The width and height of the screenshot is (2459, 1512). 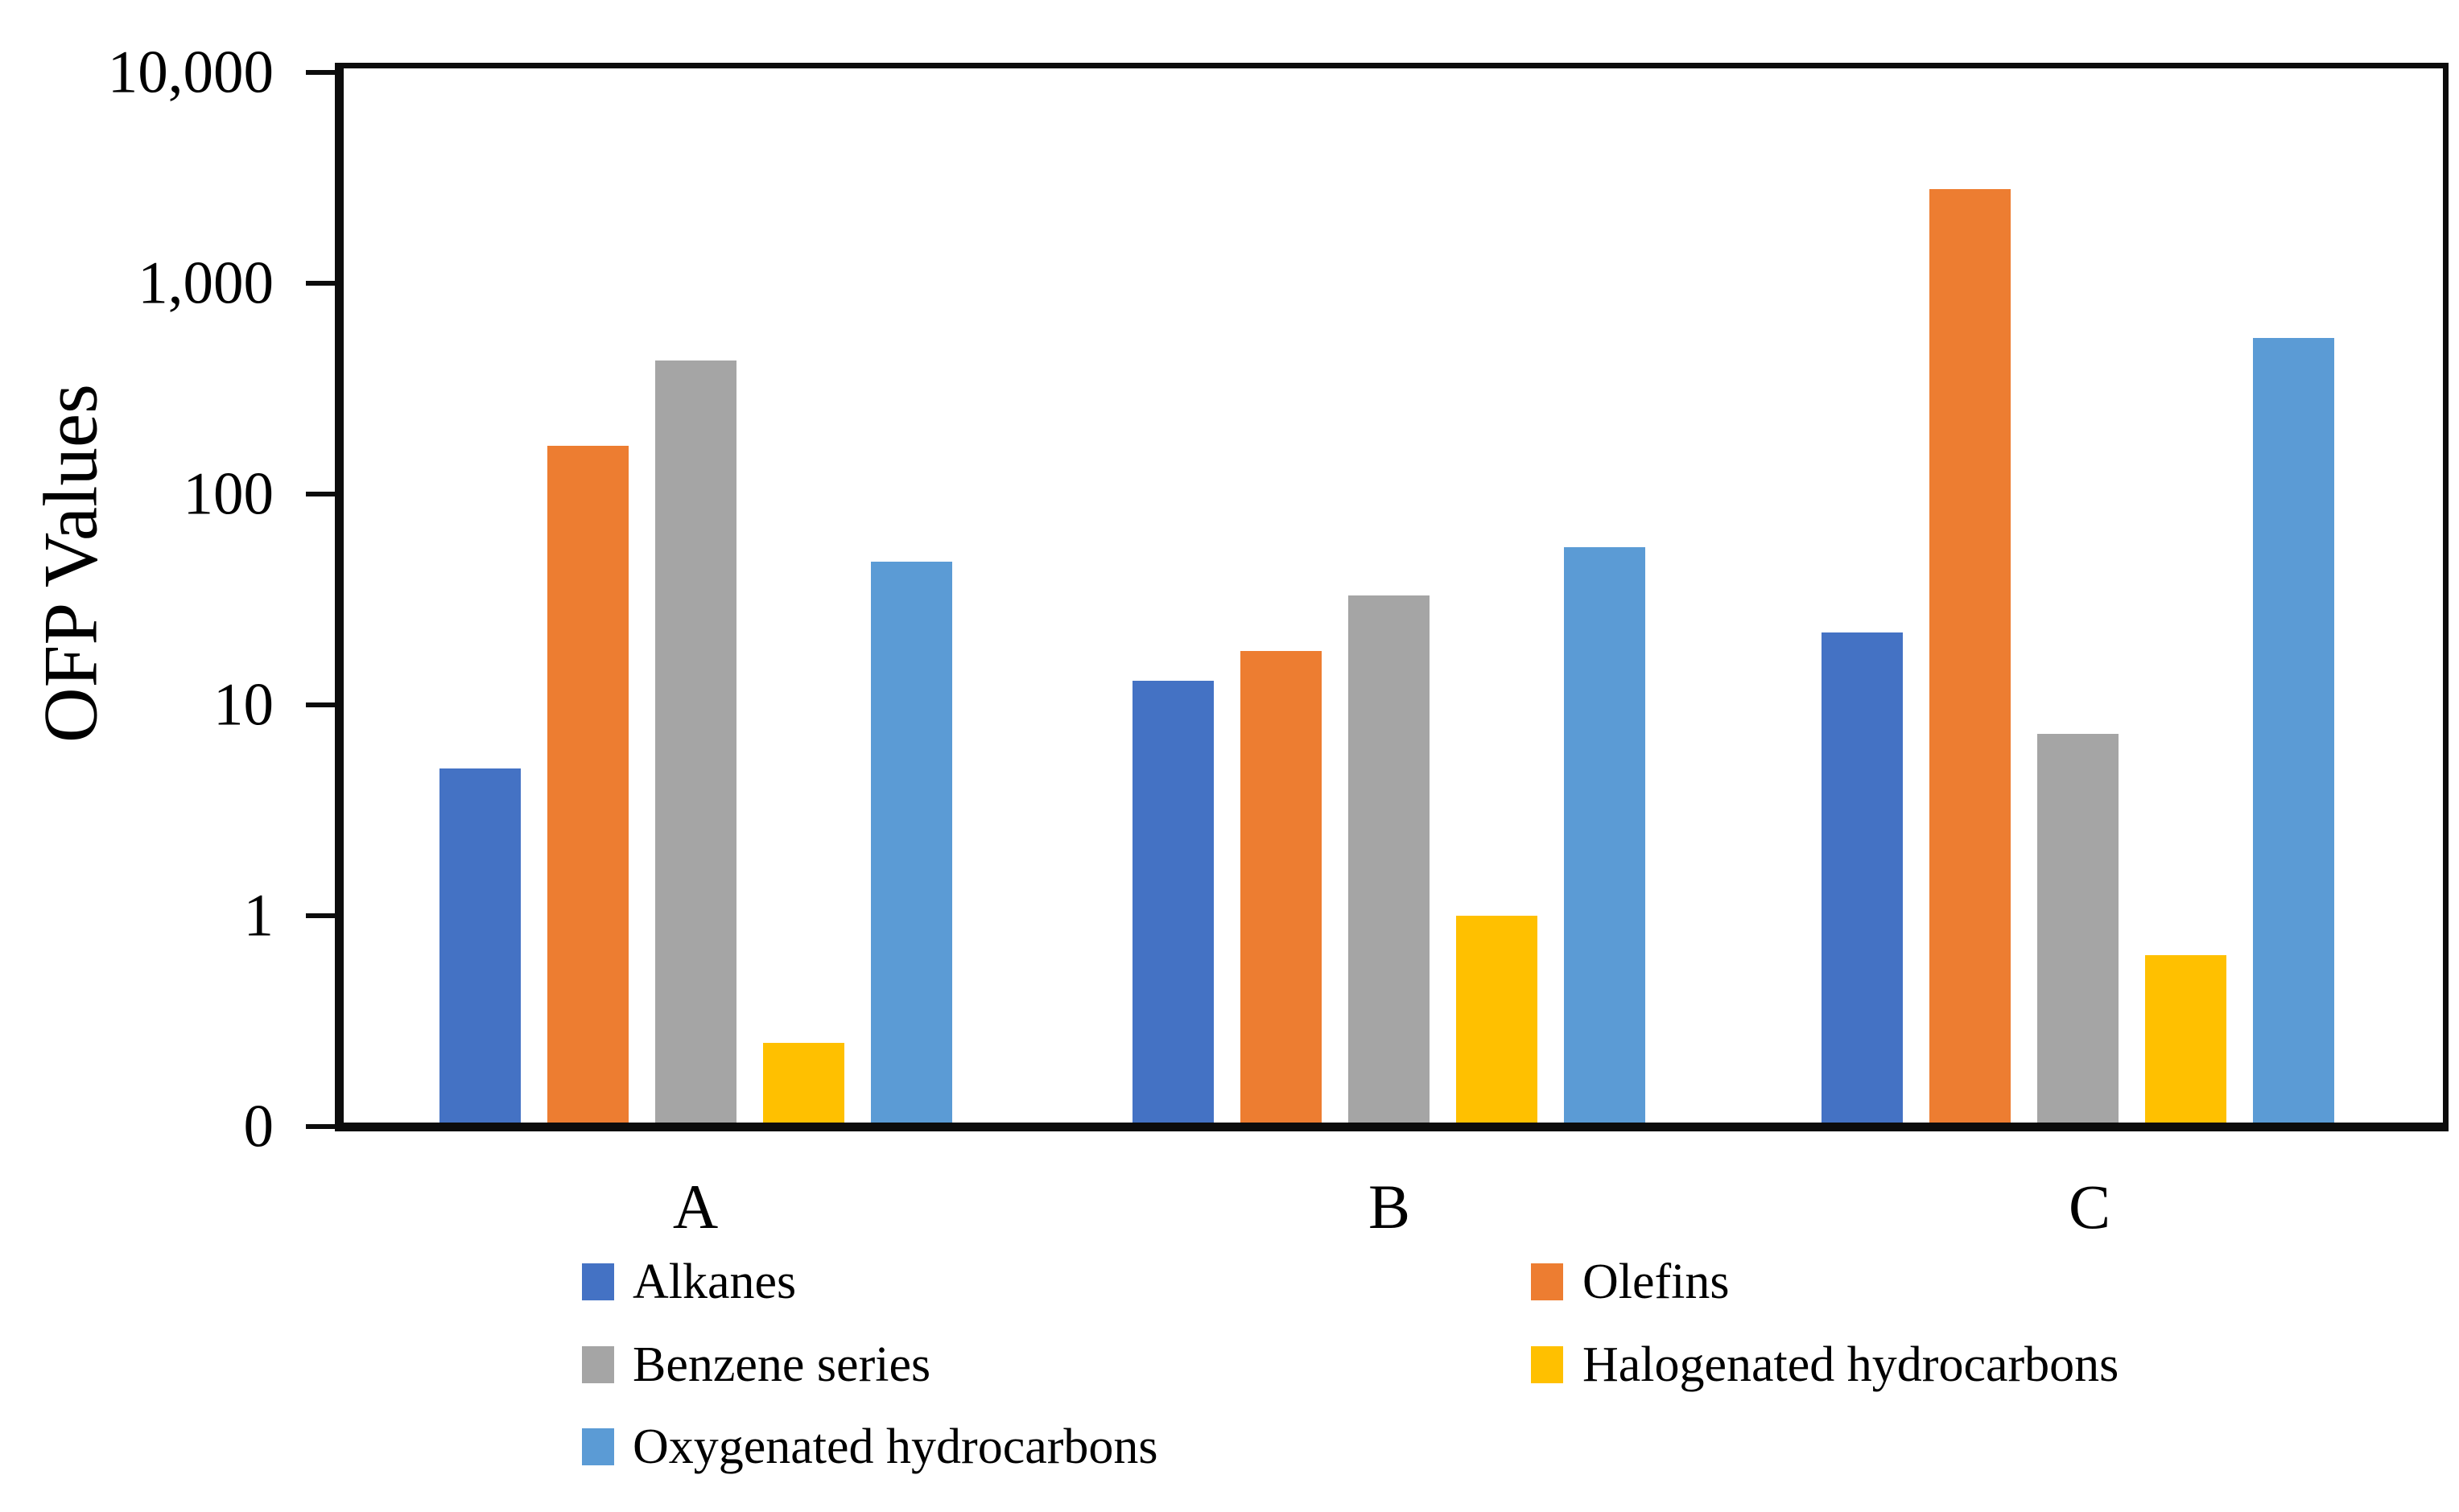 What do you see at coordinates (912, 844) in the screenshot?
I see `bar-oxygenated-hydrocarbons-A` at bounding box center [912, 844].